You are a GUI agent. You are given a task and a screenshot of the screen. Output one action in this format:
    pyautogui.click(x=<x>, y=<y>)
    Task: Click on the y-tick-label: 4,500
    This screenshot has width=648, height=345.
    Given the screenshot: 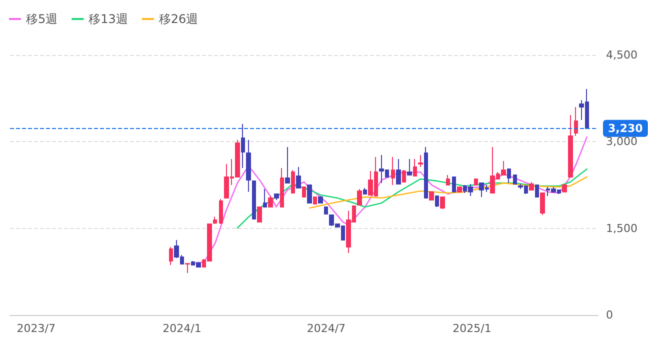 What is the action you would take?
    pyautogui.click(x=622, y=55)
    